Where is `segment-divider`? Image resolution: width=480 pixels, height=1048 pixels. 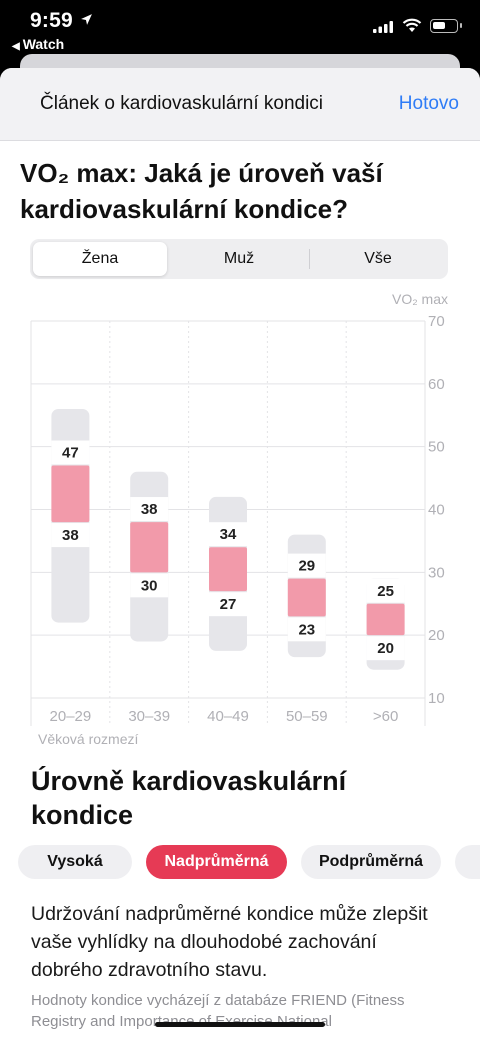
segment-divider is located at coordinates (309, 259).